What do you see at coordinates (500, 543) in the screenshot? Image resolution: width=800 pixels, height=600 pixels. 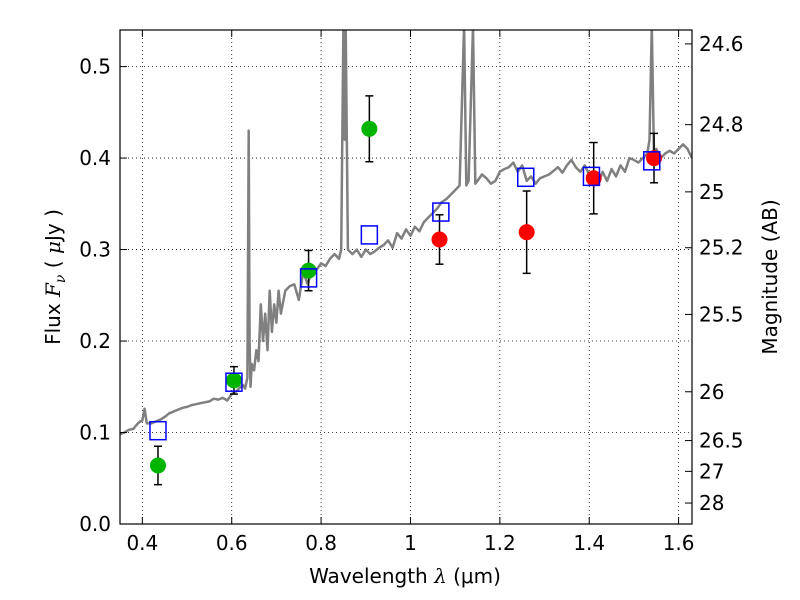 I see `x-tick-label: 1.2` at bounding box center [500, 543].